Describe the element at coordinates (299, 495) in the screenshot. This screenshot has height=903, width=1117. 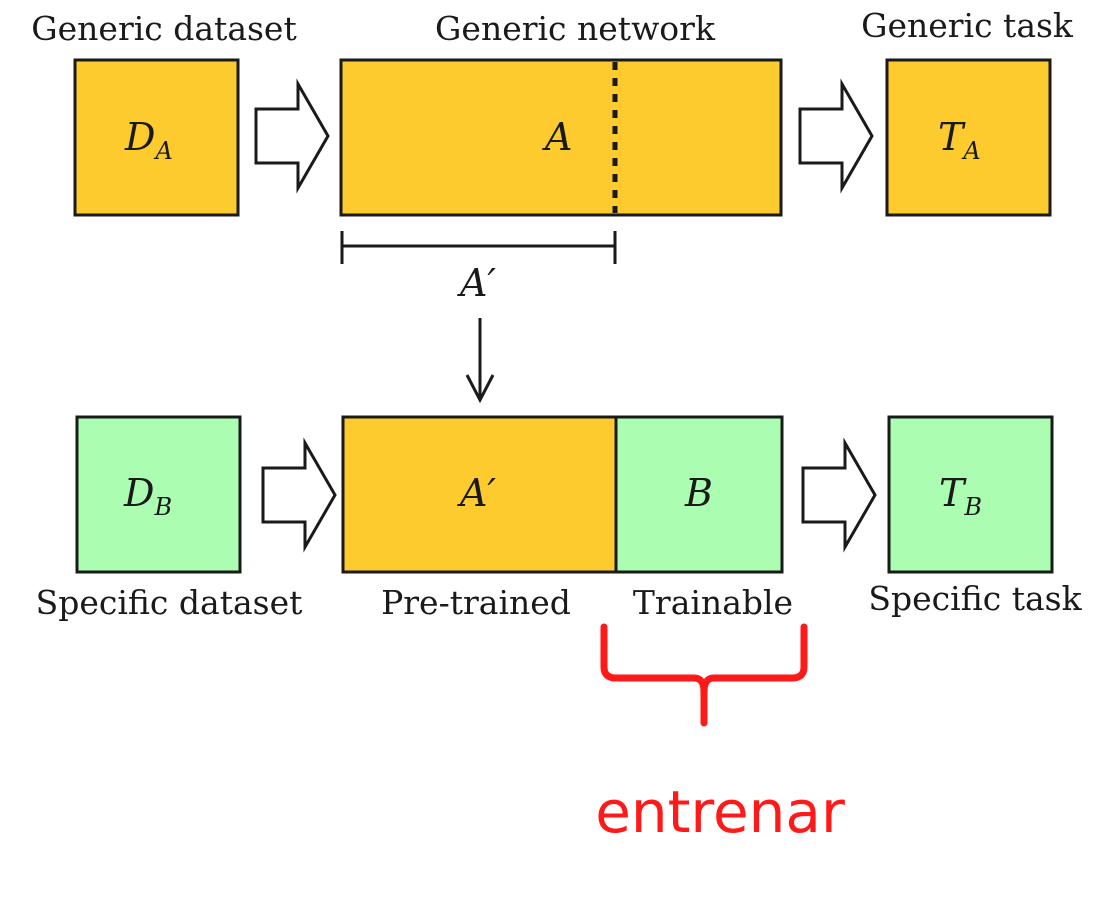
I see `arrow-dataset-to-network-bottom` at that location.